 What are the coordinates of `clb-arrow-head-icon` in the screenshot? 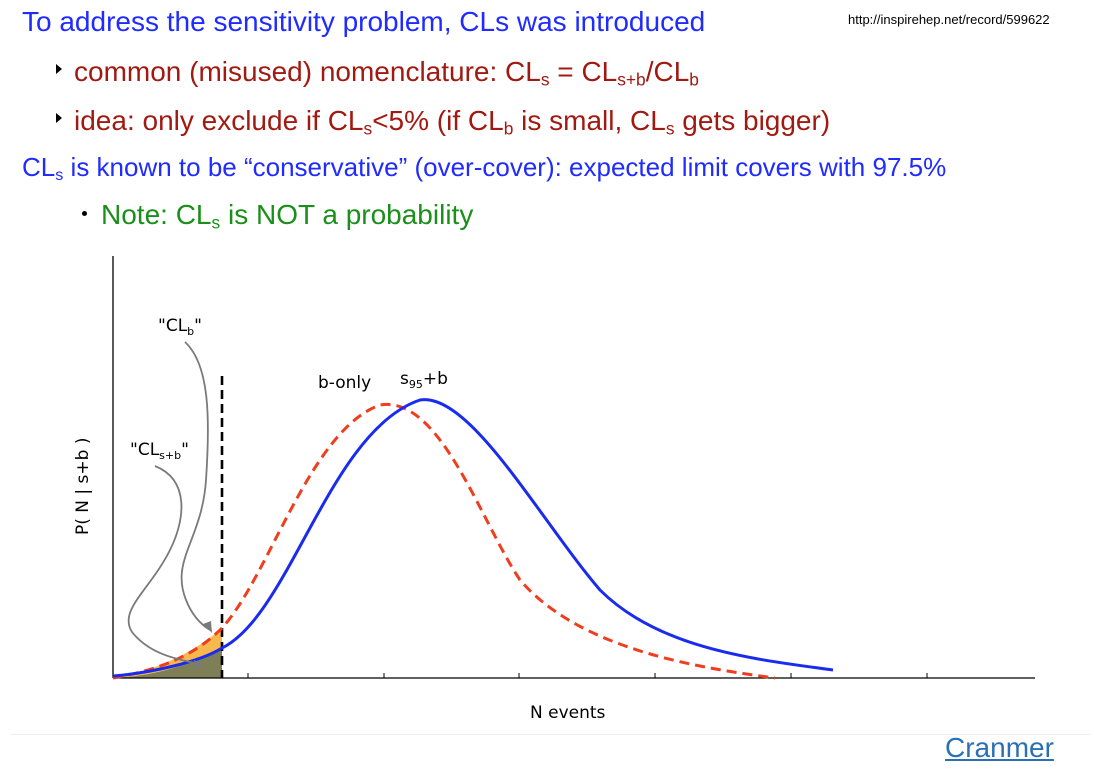 It's located at (207, 627).